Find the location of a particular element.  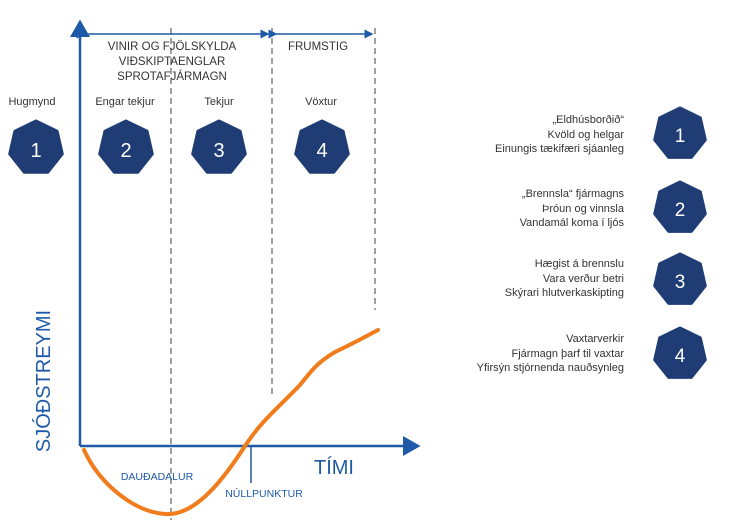

stage-number-4: 4 is located at coordinates (321, 151).